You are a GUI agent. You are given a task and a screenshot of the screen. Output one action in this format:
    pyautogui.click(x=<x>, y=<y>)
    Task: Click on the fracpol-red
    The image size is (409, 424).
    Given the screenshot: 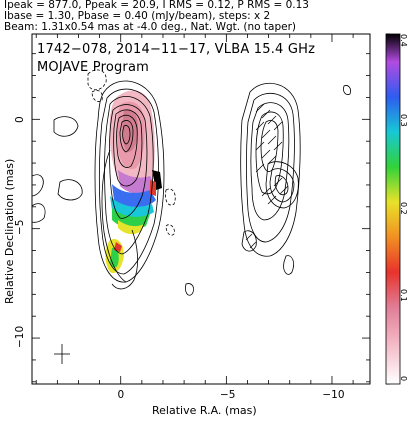 What is the action you would take?
    pyautogui.click(x=153, y=188)
    